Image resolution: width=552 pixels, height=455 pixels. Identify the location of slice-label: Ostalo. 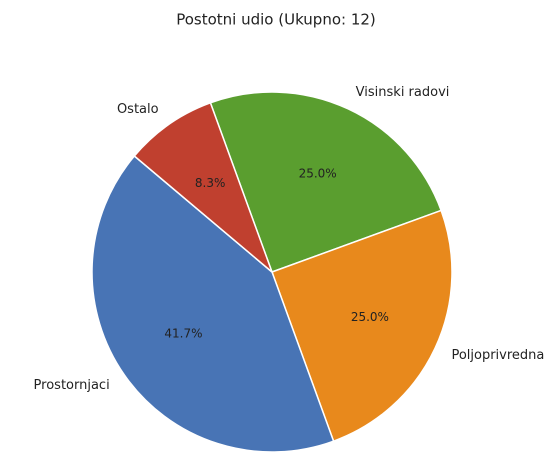
(138, 109).